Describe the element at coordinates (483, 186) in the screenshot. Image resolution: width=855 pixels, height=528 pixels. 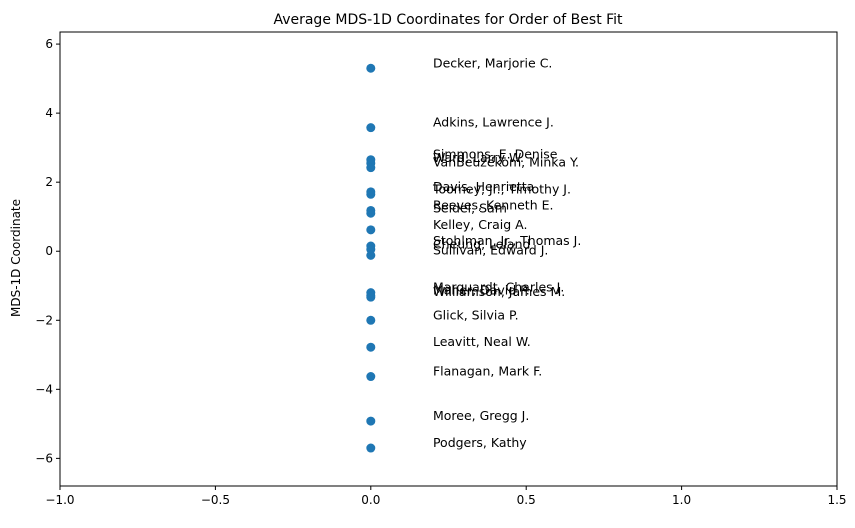
I see `point-label: Davis, Henrietta` at that location.